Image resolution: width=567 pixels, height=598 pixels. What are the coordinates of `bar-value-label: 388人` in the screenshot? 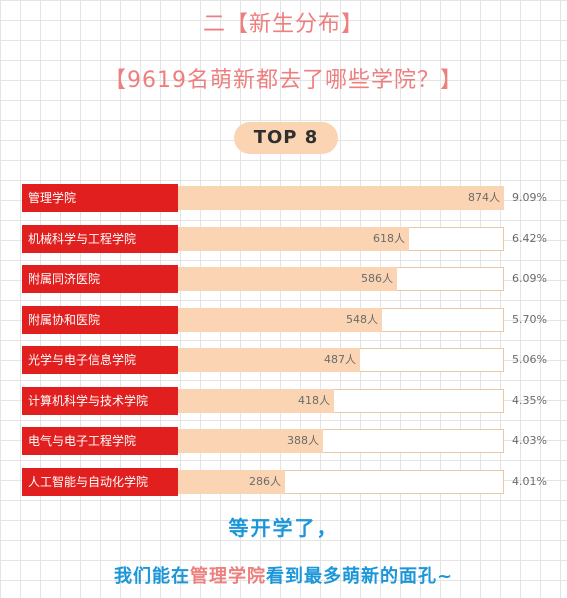 It's located at (303, 440).